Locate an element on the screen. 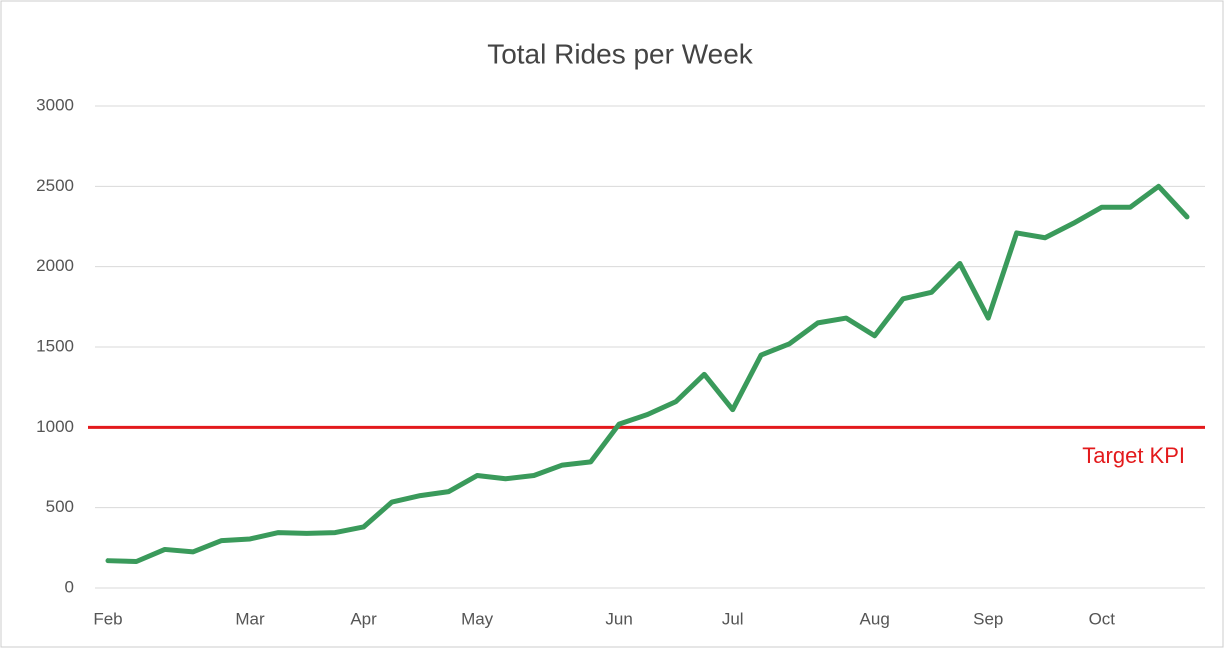 The height and width of the screenshot is (649, 1225). x-tick-label: Aug is located at coordinates (875, 618).